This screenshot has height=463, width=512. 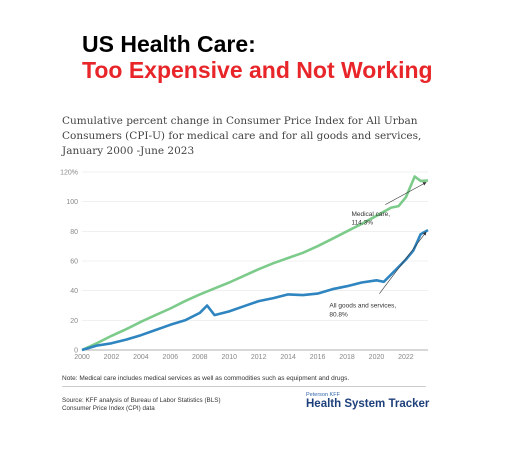 I want to click on y-tick-label: 100, so click(x=72, y=202).